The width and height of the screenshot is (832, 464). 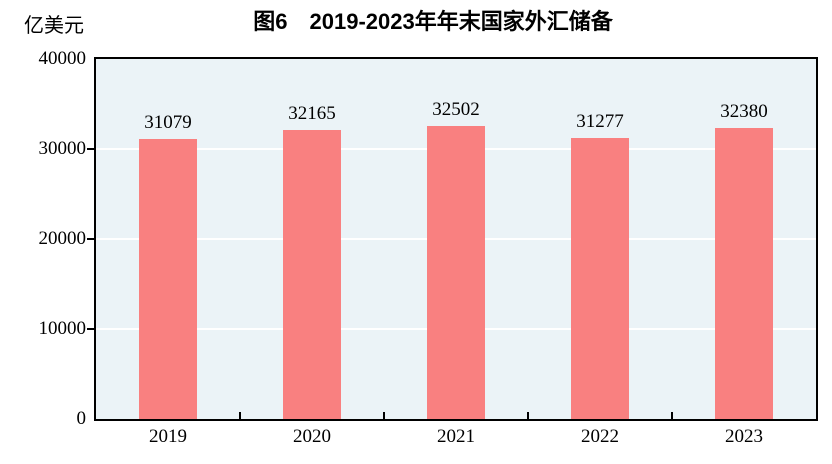 I want to click on y-tick-label-40000: 40000, so click(x=62, y=58).